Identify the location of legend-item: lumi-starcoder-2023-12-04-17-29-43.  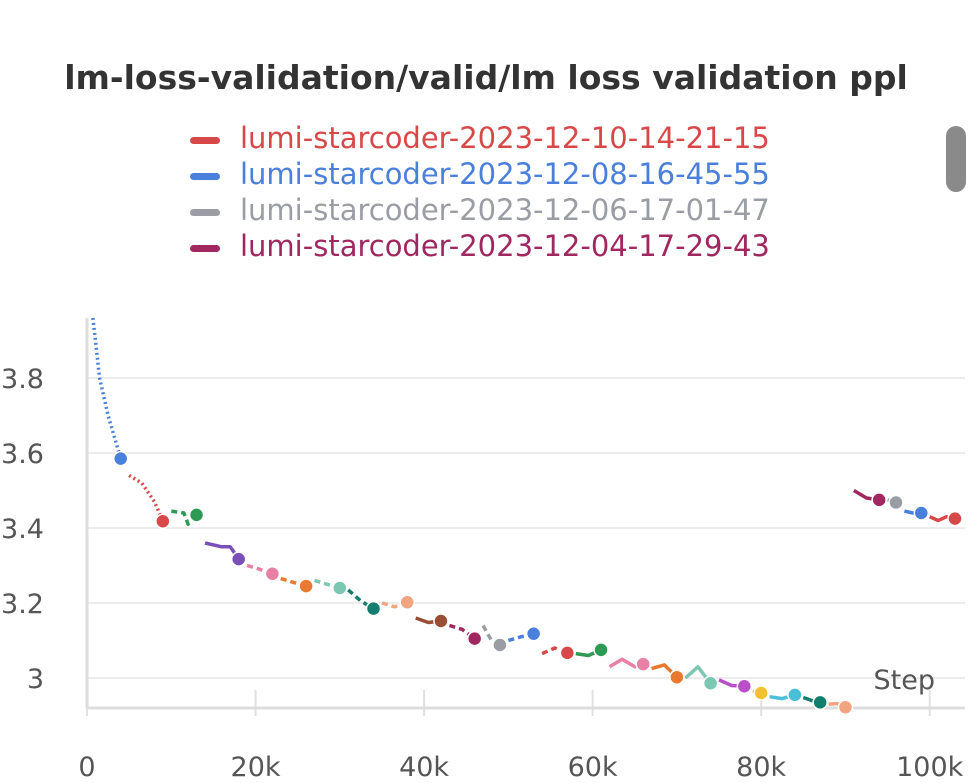
(480, 246).